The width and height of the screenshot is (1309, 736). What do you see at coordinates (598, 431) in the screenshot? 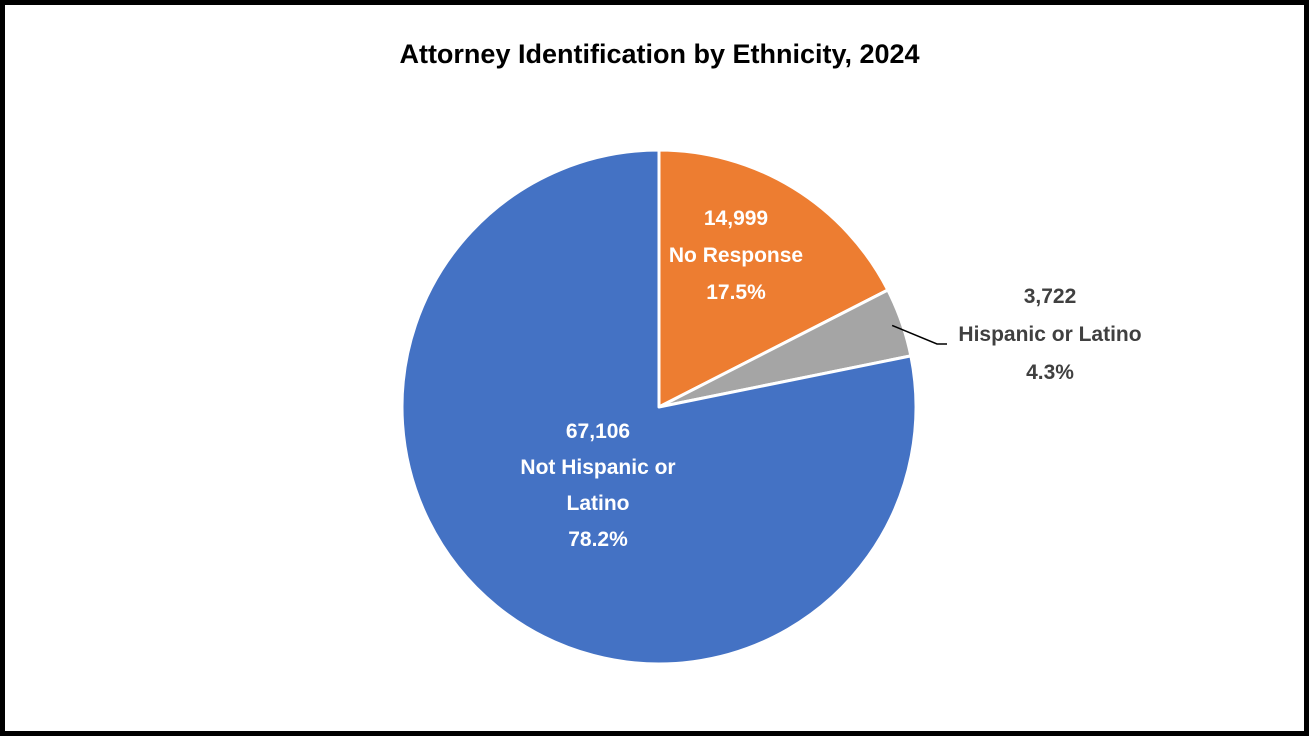
I see `data-label-line: 67,106` at bounding box center [598, 431].